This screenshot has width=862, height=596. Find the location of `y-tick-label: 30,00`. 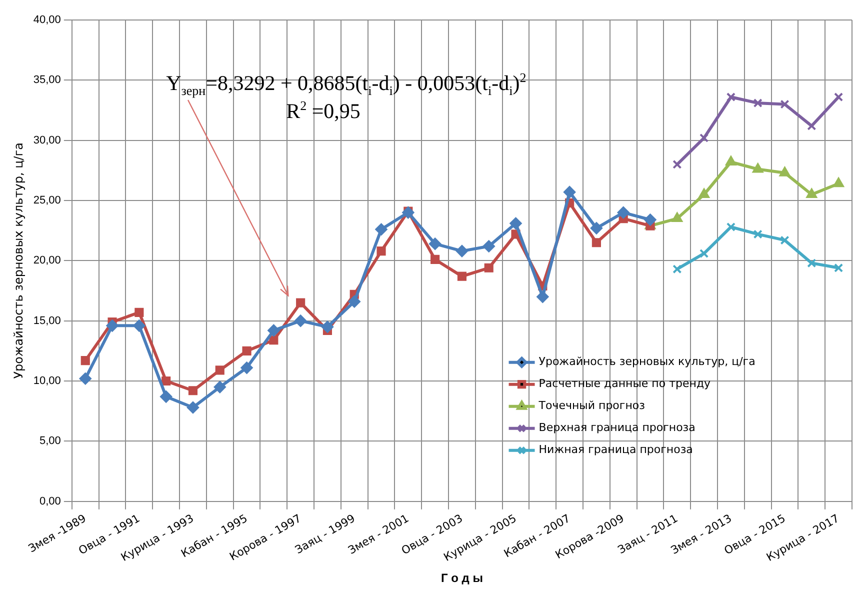

y-tick-label: 30,00 is located at coordinates (47, 140).